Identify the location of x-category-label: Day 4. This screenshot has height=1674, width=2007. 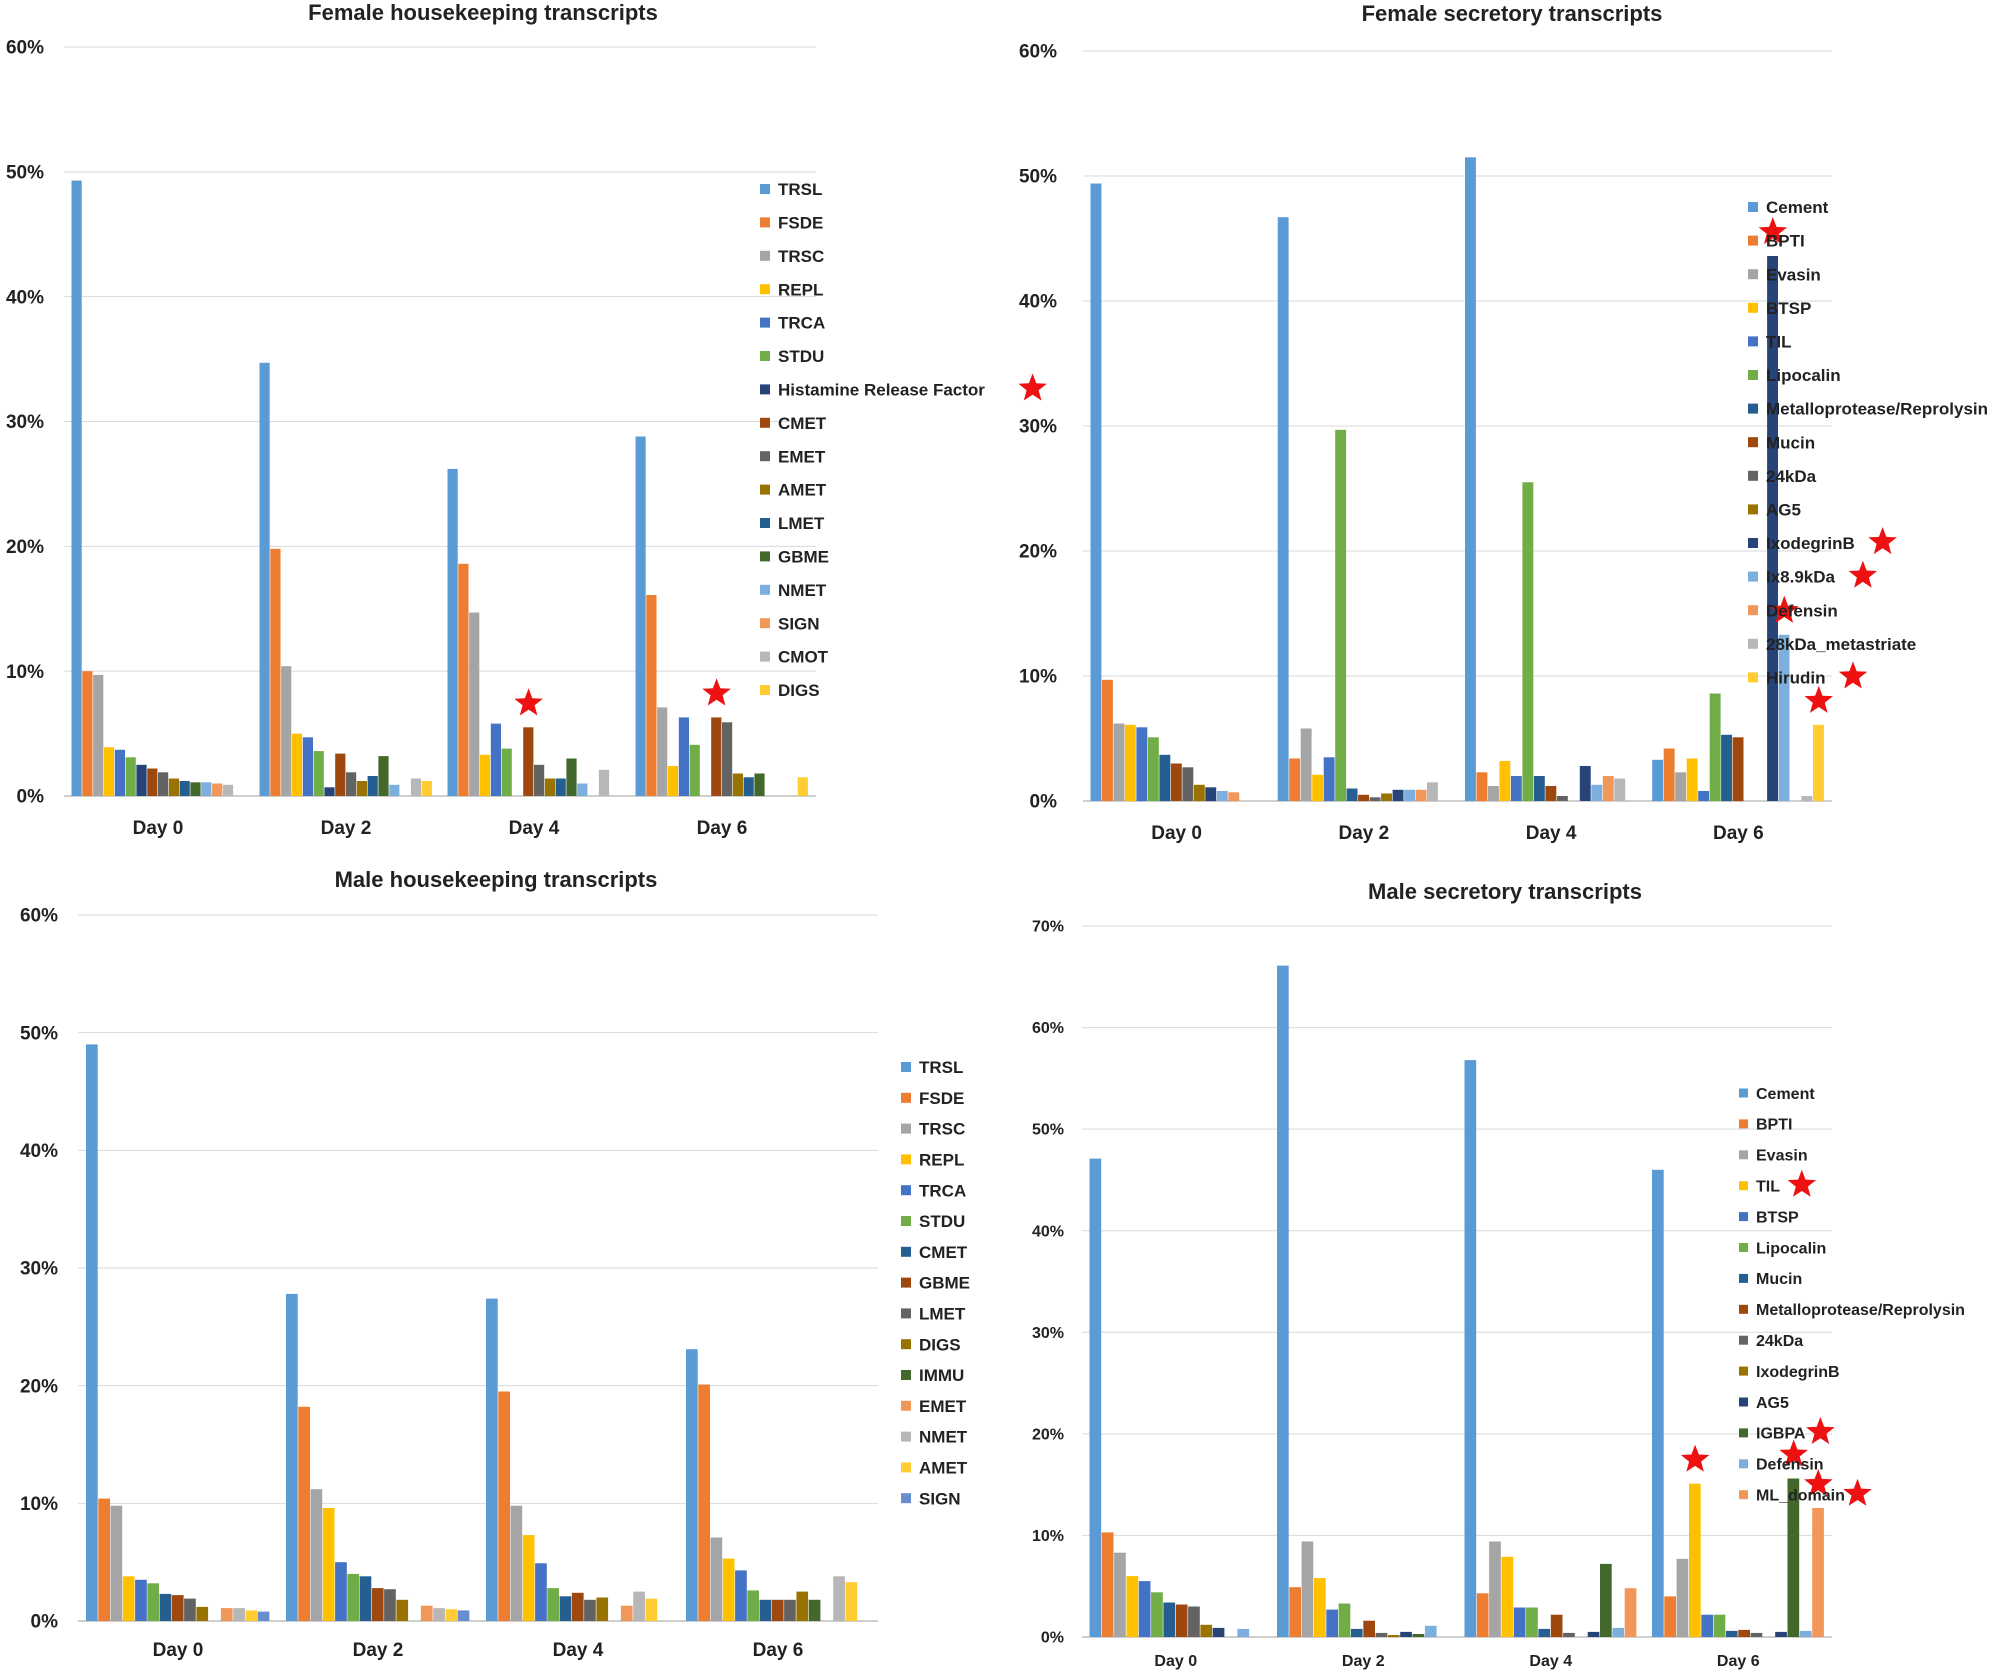
(1550, 1661).